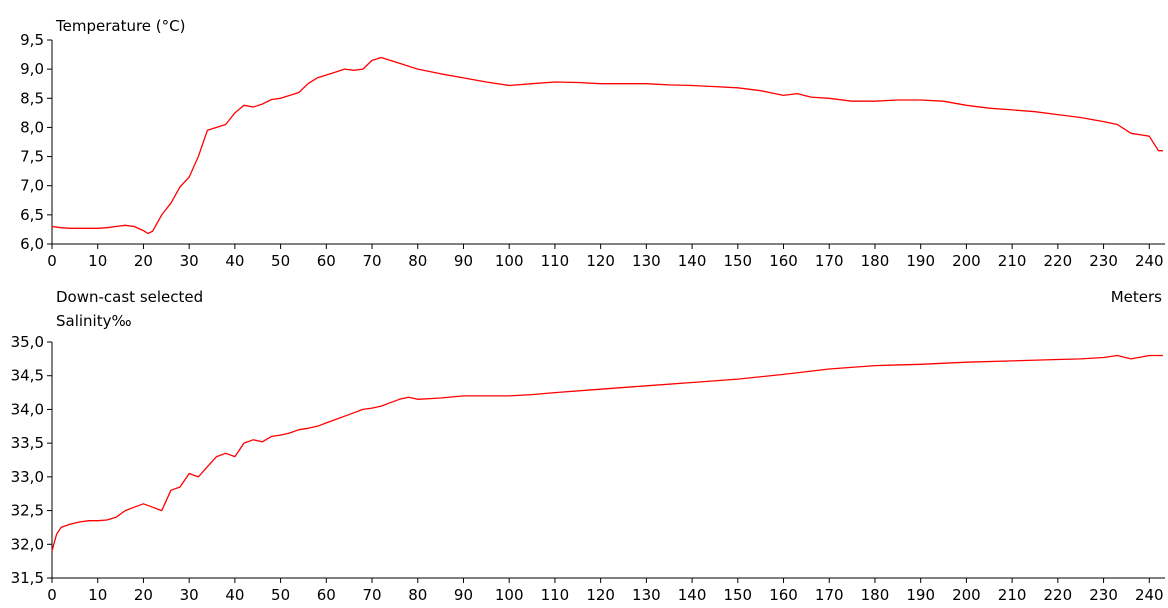 This screenshot has width=1168, height=608. Describe the element at coordinates (27, 409) in the screenshot. I see `y-tick-label: 34,0` at that location.